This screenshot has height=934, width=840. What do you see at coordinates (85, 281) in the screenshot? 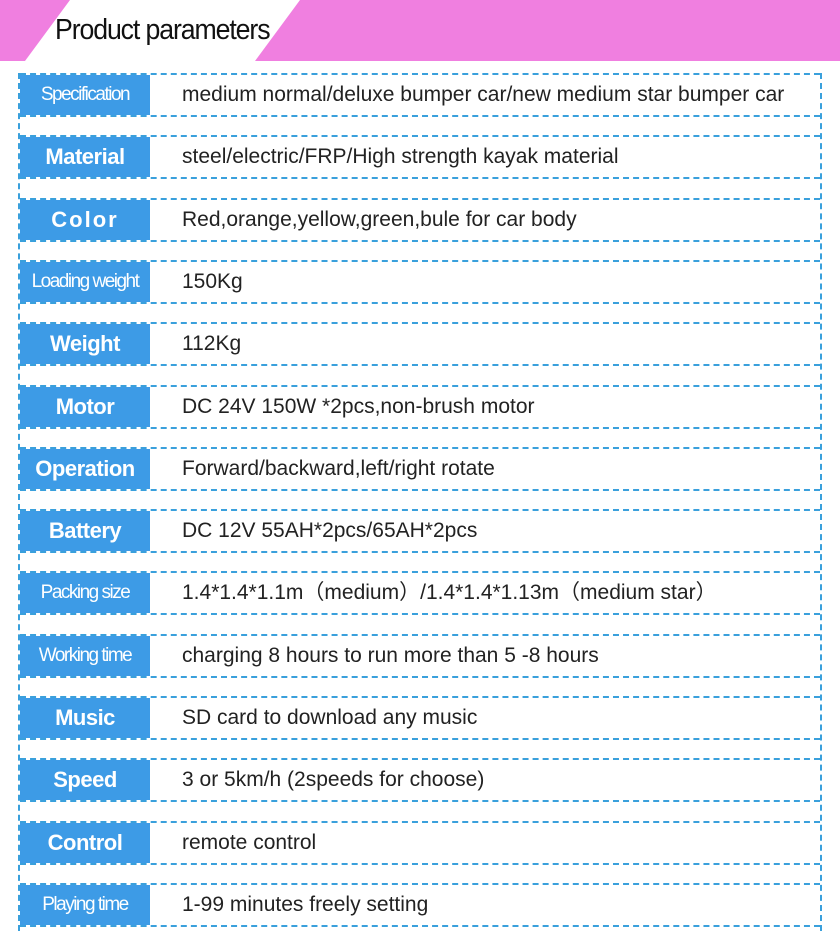
I see `row-label: Loading weight` at bounding box center [85, 281].